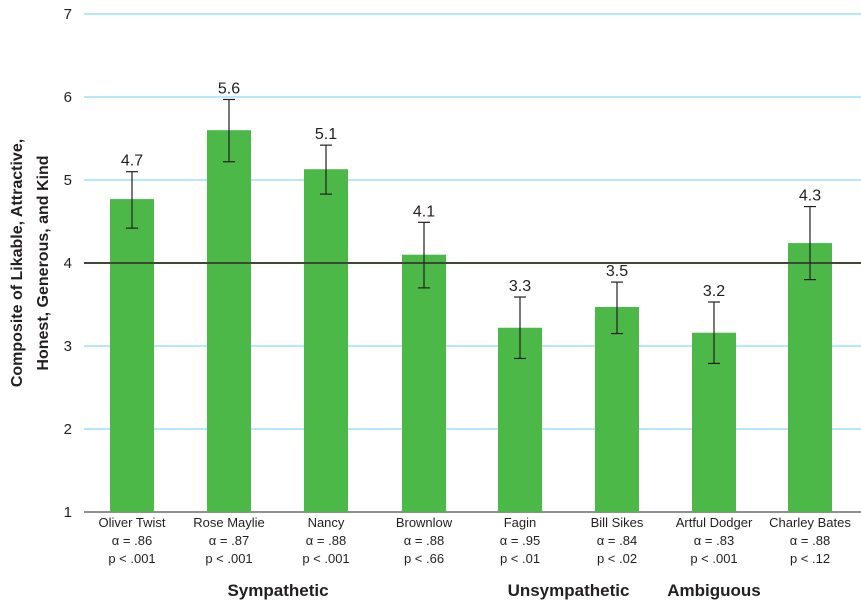 This screenshot has height=610, width=861. What do you see at coordinates (424, 522) in the screenshot?
I see `category-label-3: Brownlow` at bounding box center [424, 522].